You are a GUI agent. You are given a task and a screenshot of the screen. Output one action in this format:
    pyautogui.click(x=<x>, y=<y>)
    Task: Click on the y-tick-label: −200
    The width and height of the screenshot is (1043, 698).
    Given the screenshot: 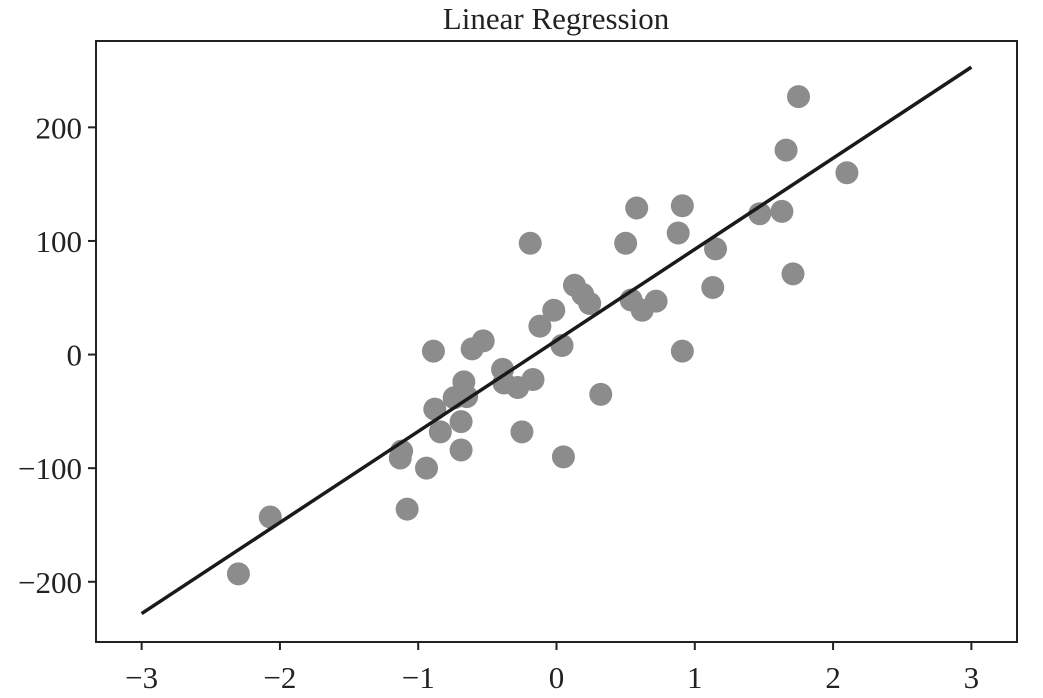 What is the action you would take?
    pyautogui.click(x=50, y=582)
    